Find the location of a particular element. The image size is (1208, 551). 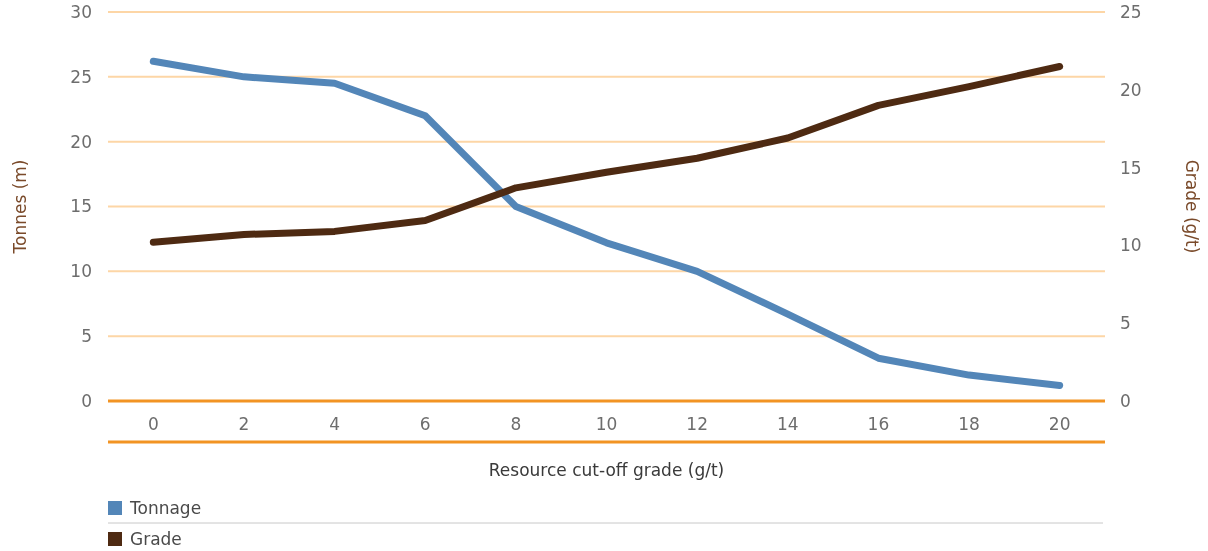

y-tick-label: 0 is located at coordinates (86, 400).